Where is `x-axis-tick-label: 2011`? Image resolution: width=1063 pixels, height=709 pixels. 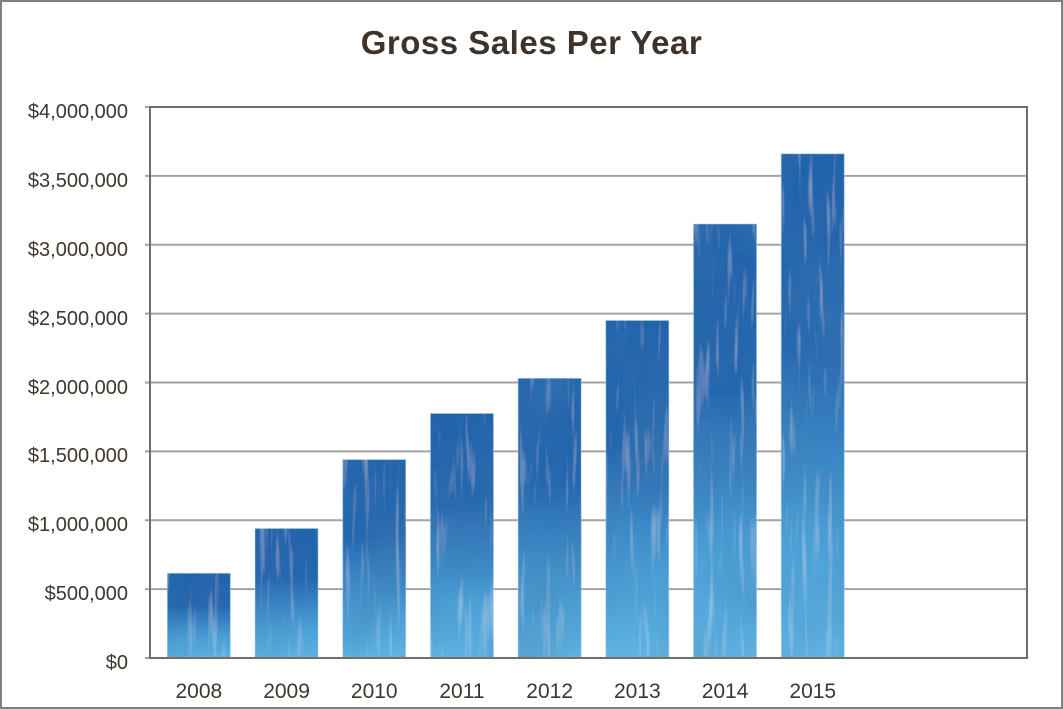
x-axis-tick-label: 2011 is located at coordinates (462, 691).